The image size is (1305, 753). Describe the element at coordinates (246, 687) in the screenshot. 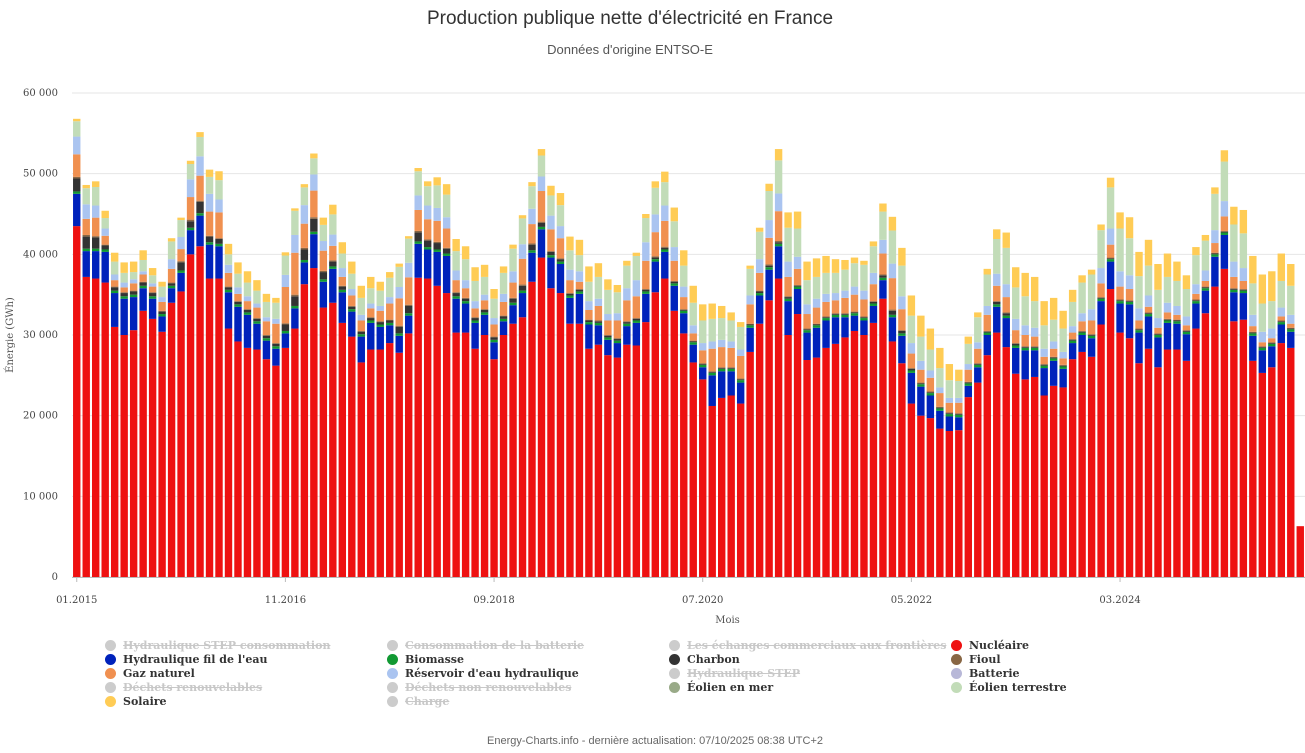

I see `legend-item: Déchets renouvelables` at that location.